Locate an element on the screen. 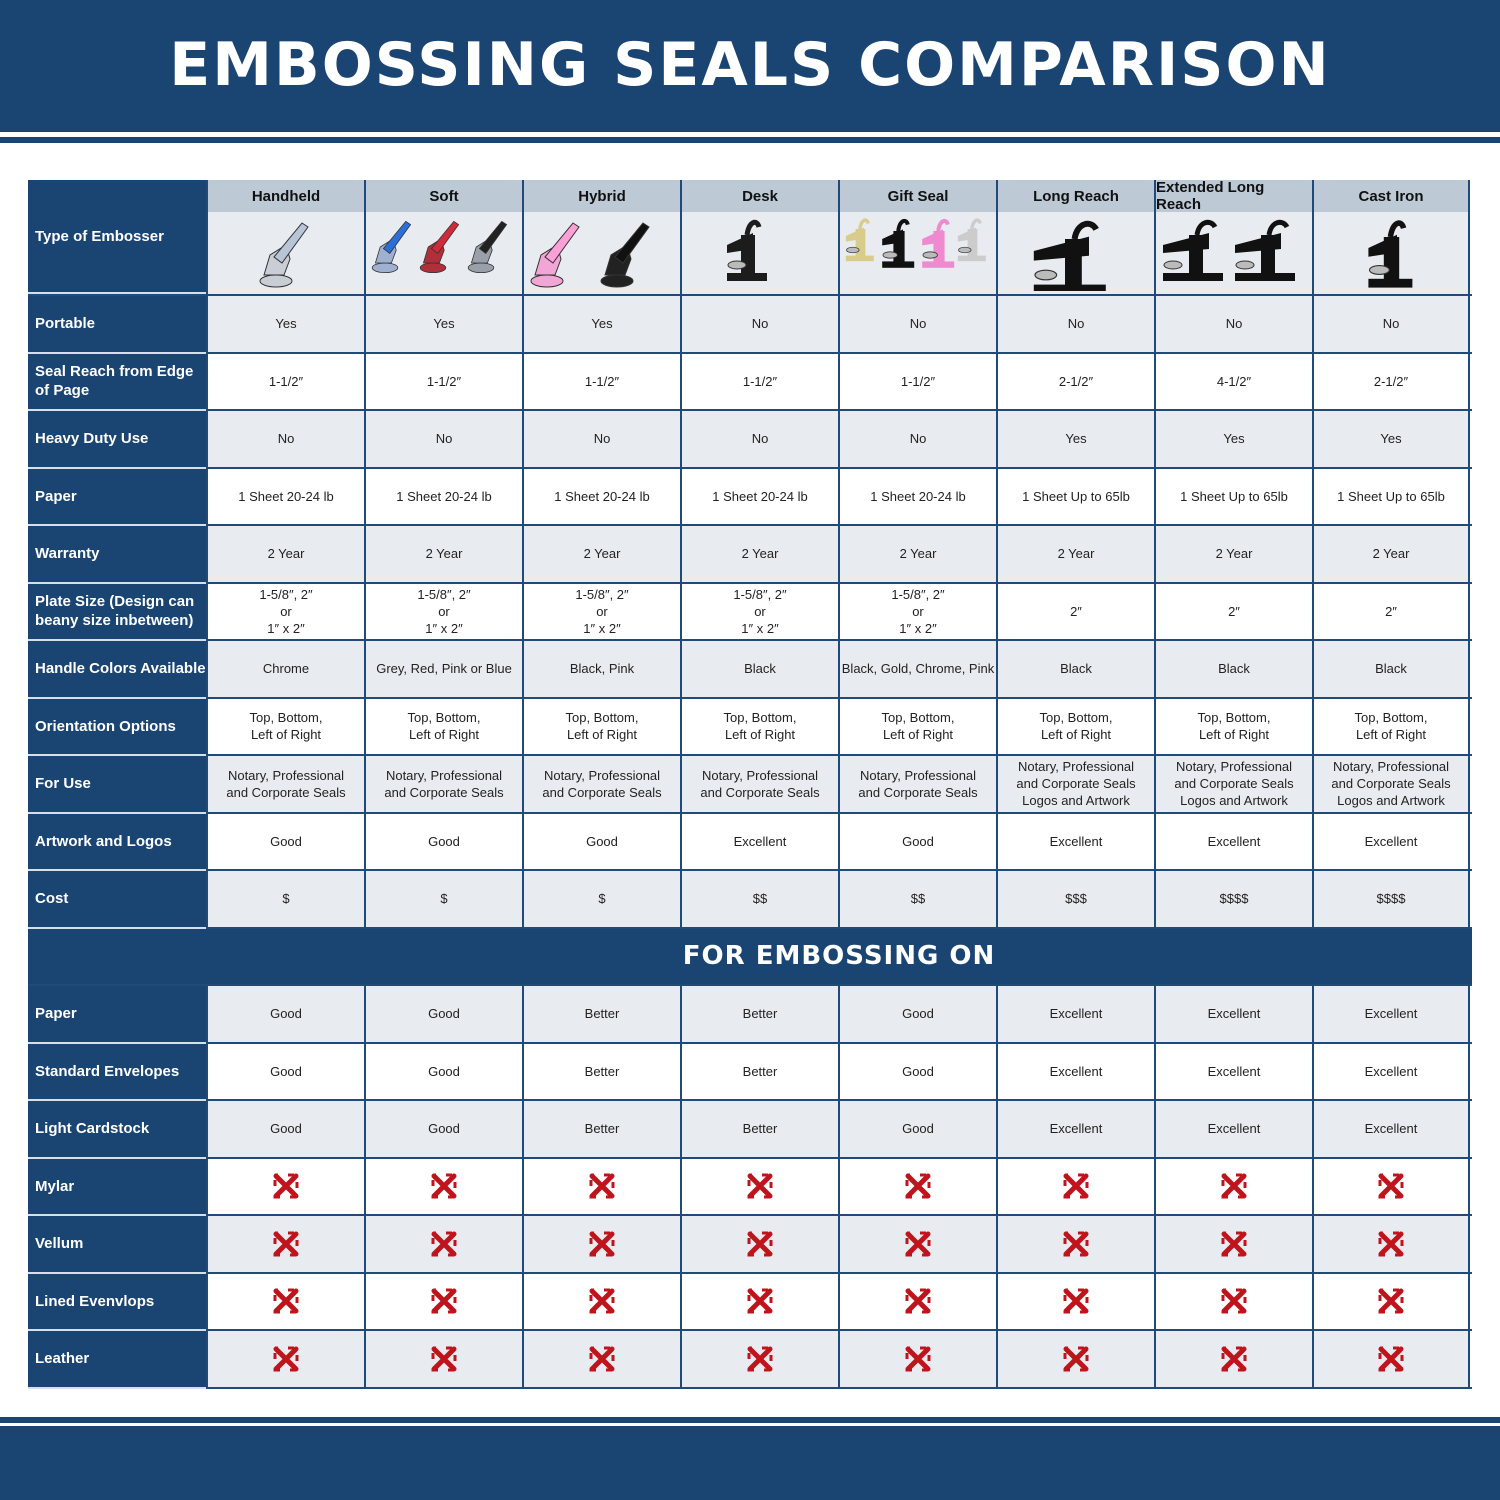 The height and width of the screenshot is (1500, 1500). column-header-gift-seal: Gift Seal is located at coordinates (917, 237).